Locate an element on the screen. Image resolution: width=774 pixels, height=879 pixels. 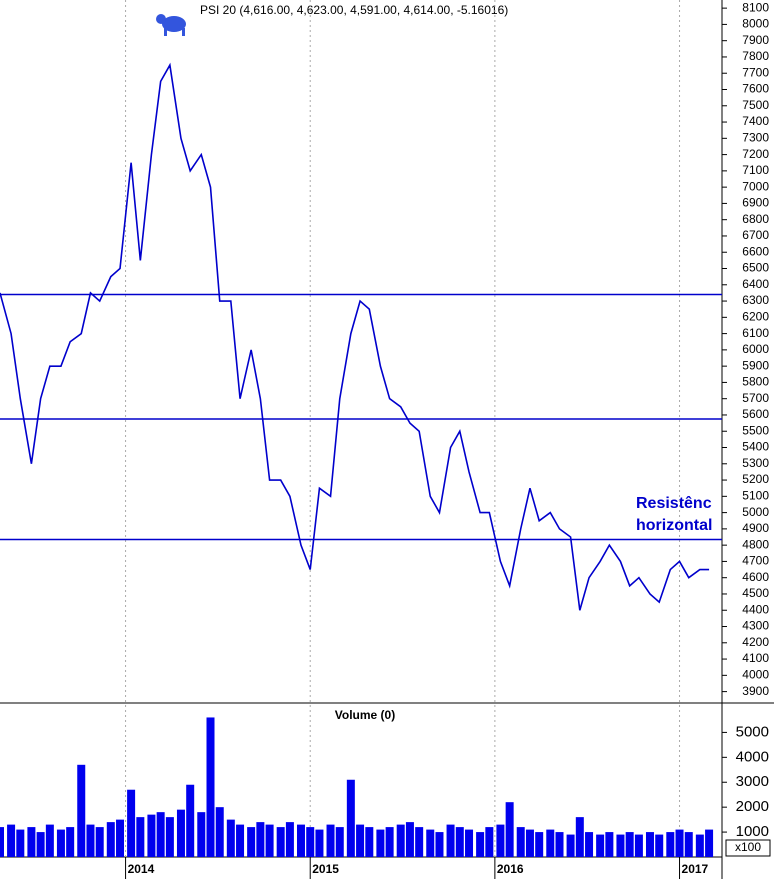
y-tick-label: 6100 is located at coordinates (755, 333).